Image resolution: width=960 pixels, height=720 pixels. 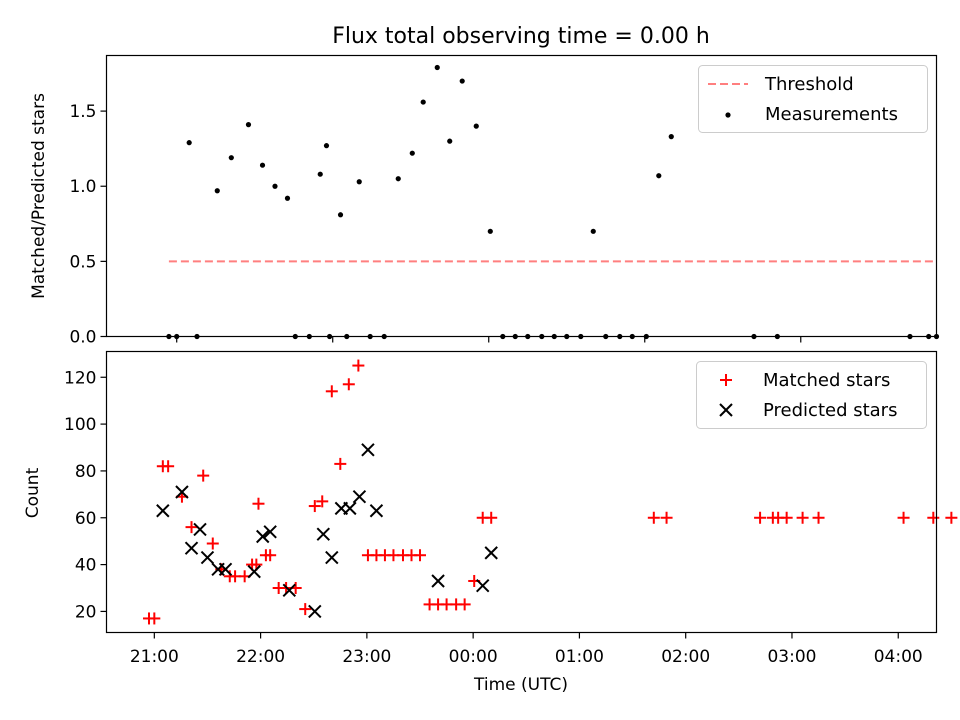 I want to click on bottom-x-tick-label: 21:00, so click(x=154, y=657).